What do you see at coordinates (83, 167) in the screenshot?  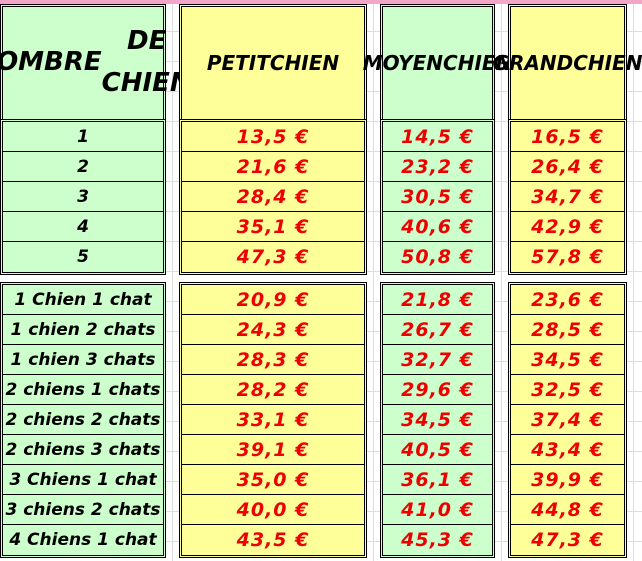 I see `row-label: 2` at bounding box center [83, 167].